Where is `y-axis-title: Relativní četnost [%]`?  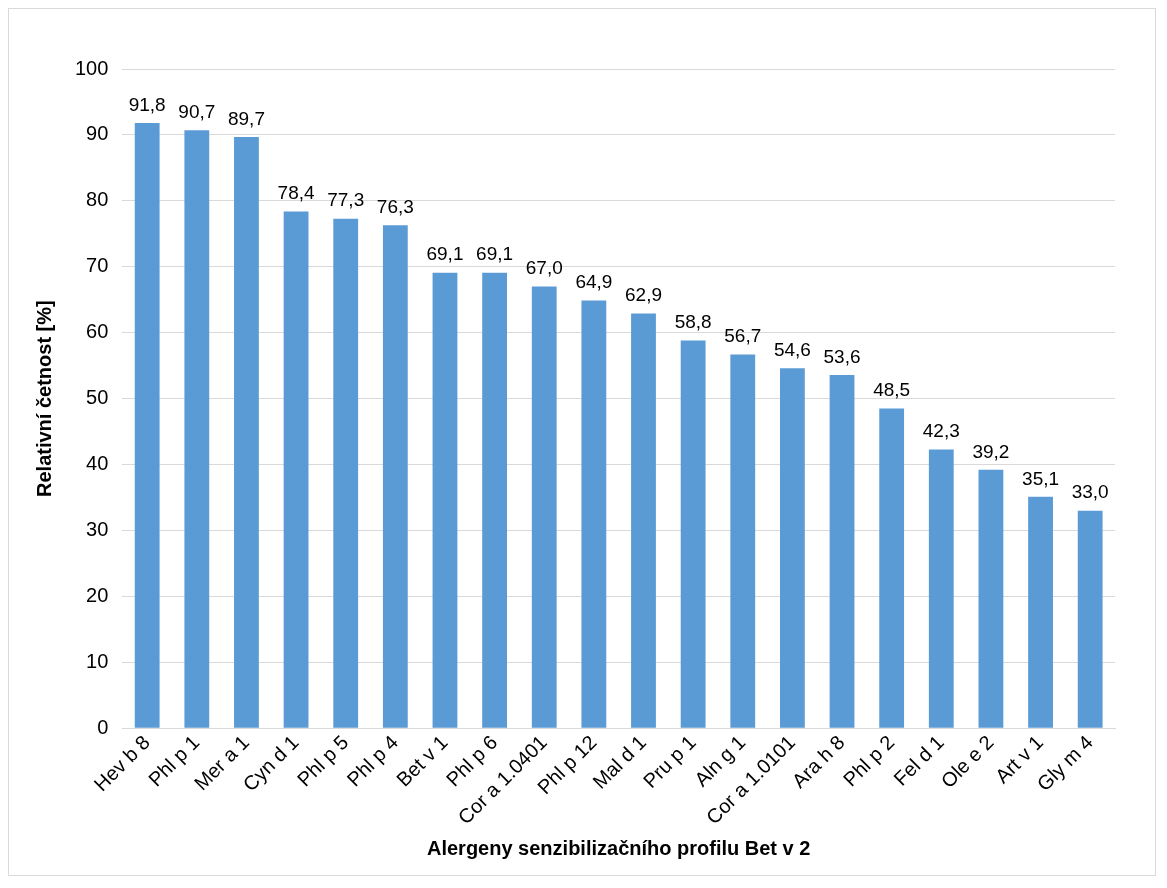
y-axis-title: Relativní četnost [%] is located at coordinates (43, 398).